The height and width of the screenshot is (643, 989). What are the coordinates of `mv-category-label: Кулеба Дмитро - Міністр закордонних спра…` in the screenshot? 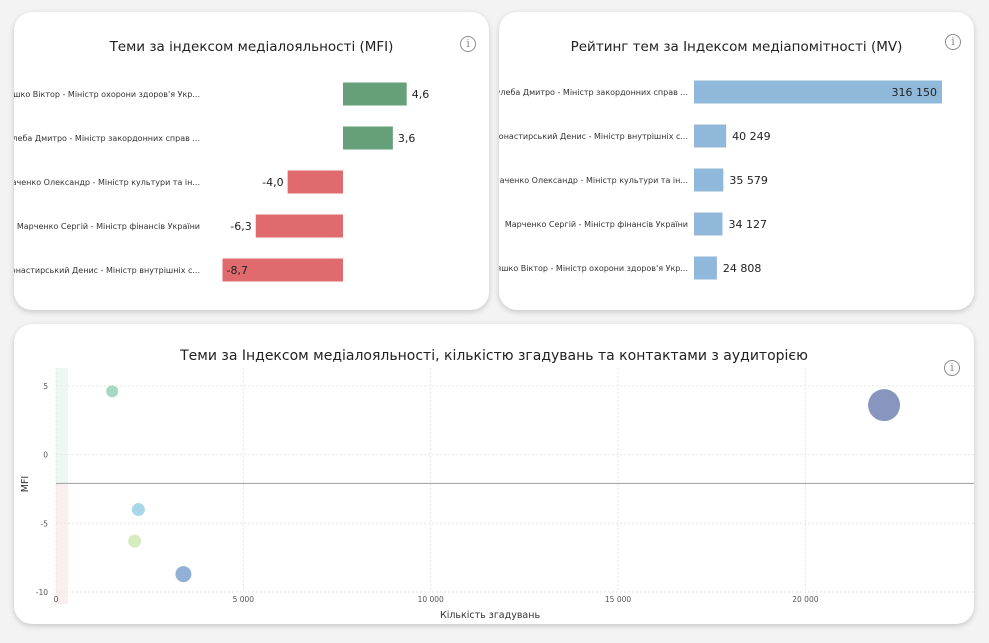 It's located at (593, 92).